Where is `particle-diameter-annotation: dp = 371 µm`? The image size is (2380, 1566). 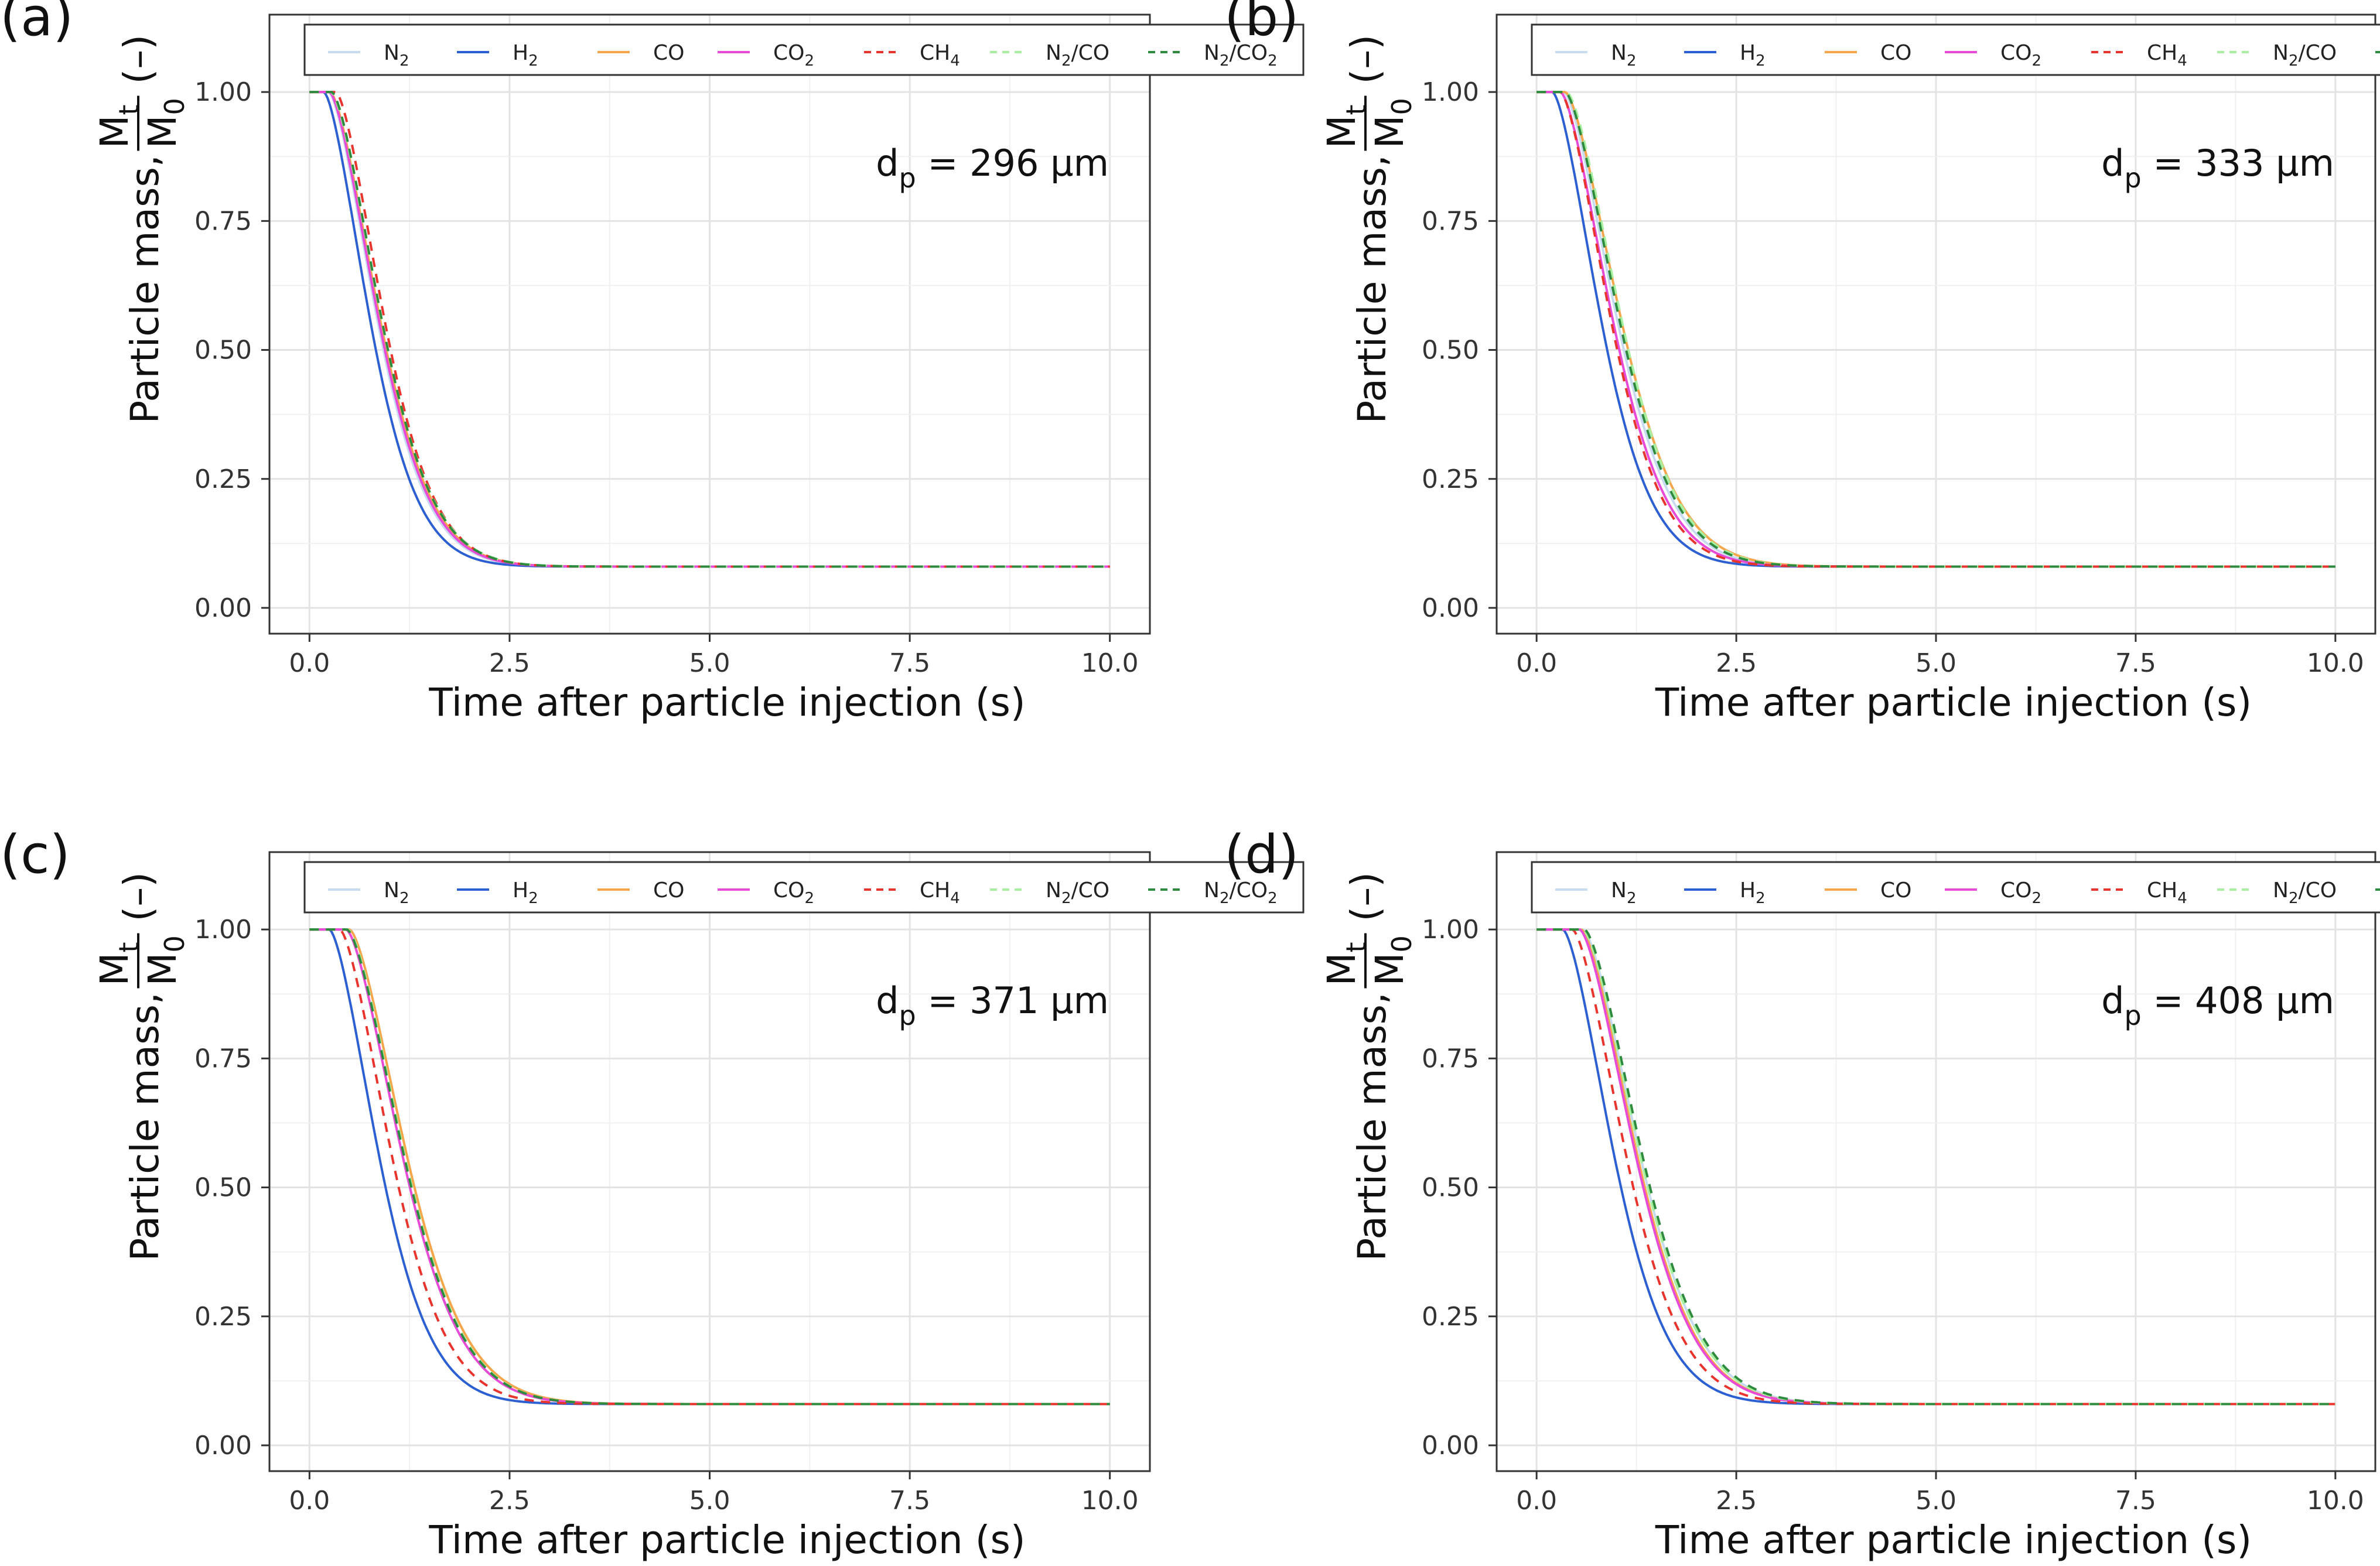 particle-diameter-annotation: dp = 371 µm is located at coordinates (992, 1005).